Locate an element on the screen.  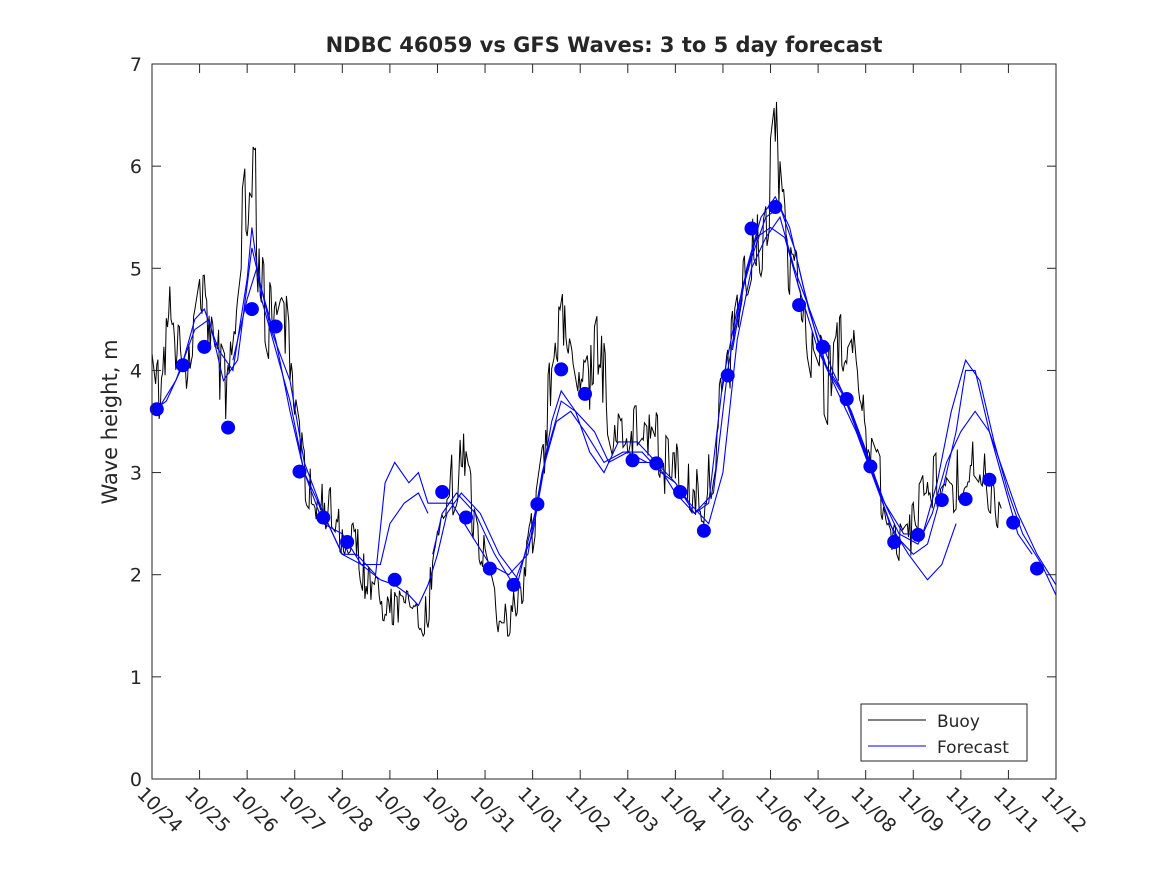
x-tick-label-2: 10/26 is located at coordinates (255, 810).